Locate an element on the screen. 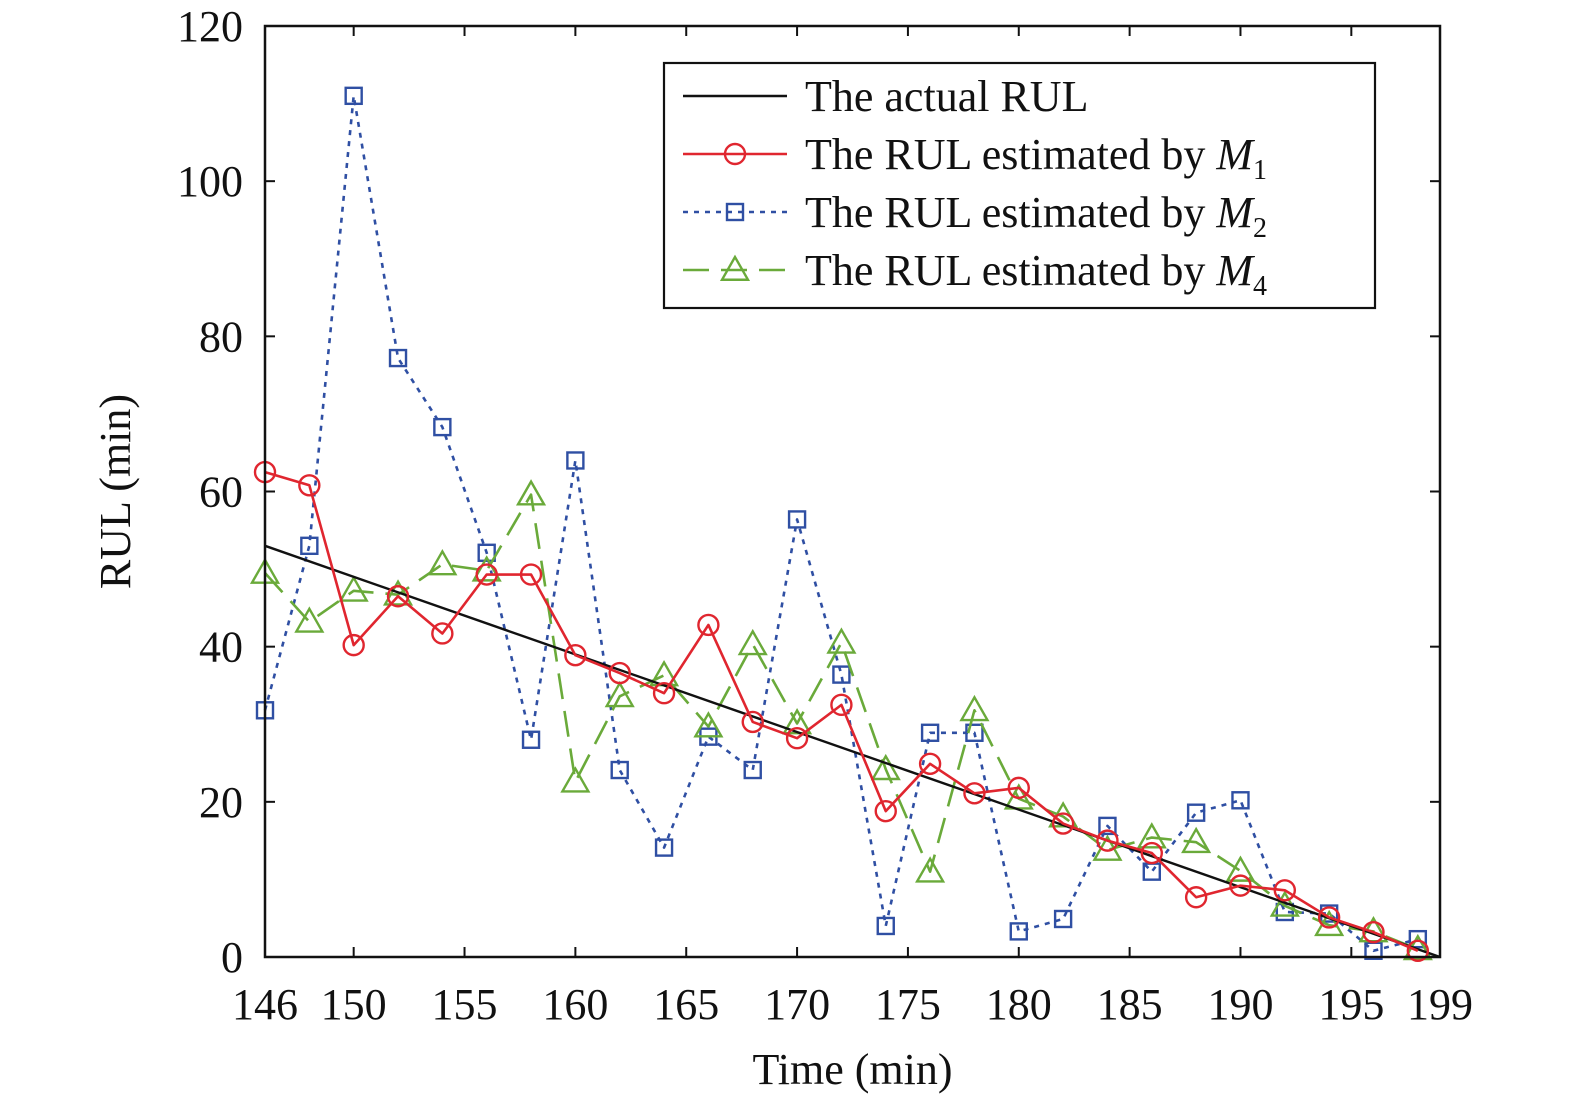 The image size is (1575, 1108). x-tick-label: 150 is located at coordinates (354, 1004).